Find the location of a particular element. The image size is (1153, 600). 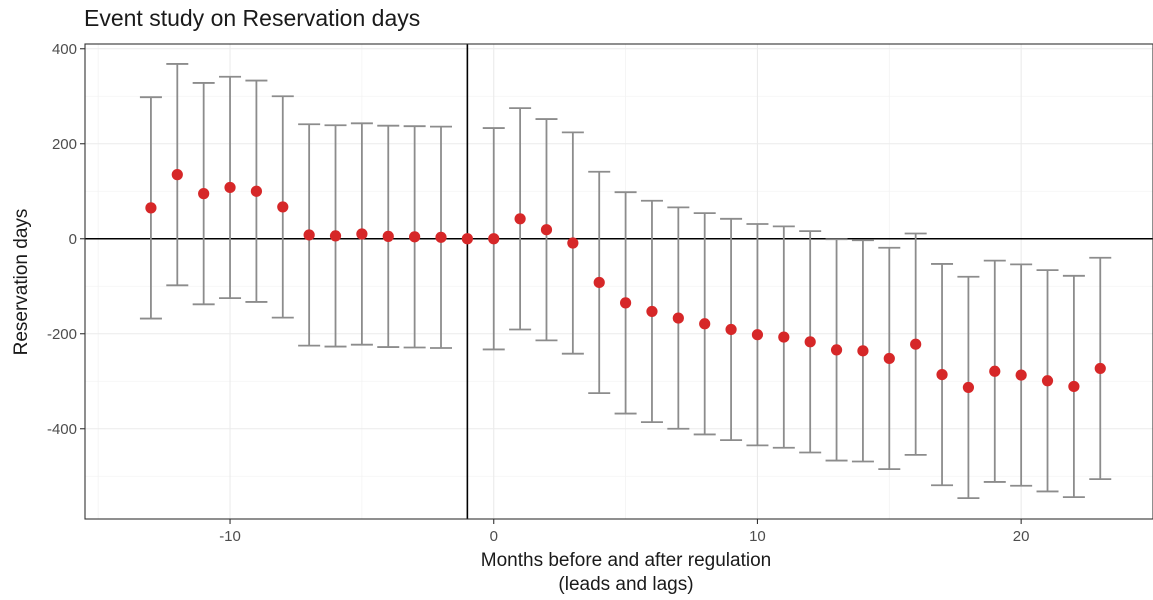

y-tick-label: -200 is located at coordinates (62, 334).